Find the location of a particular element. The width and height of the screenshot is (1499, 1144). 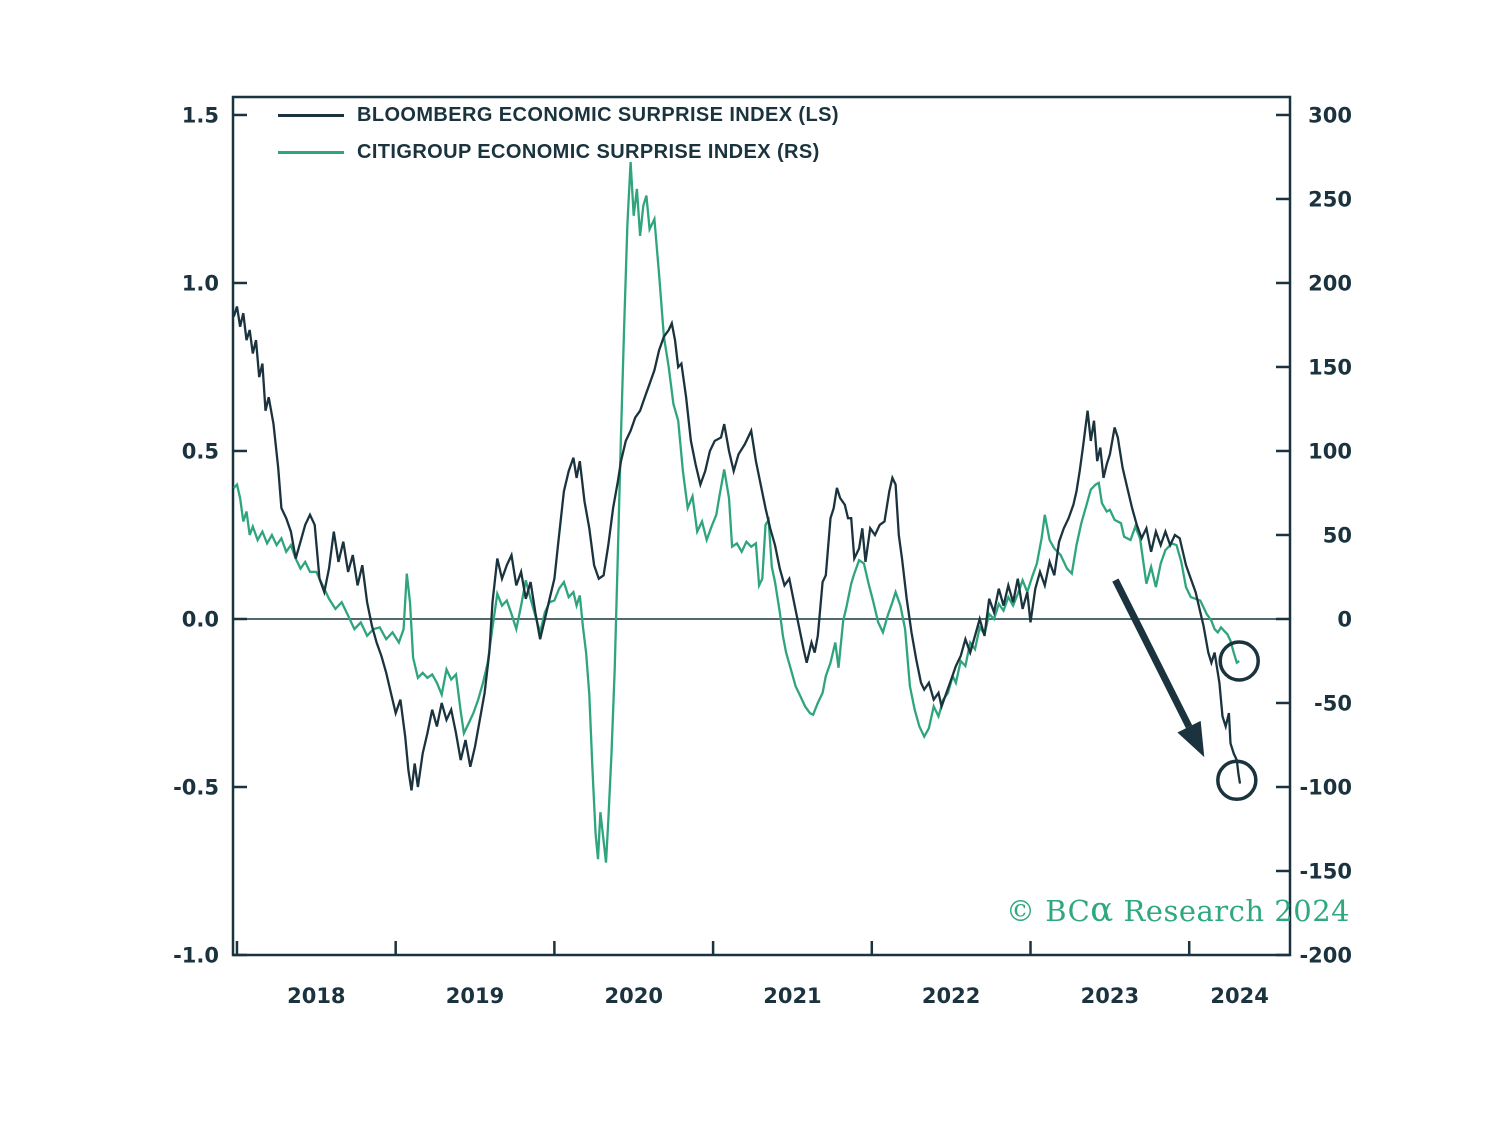

left-axis-tick-label: 0.0 is located at coordinates (200, 619).